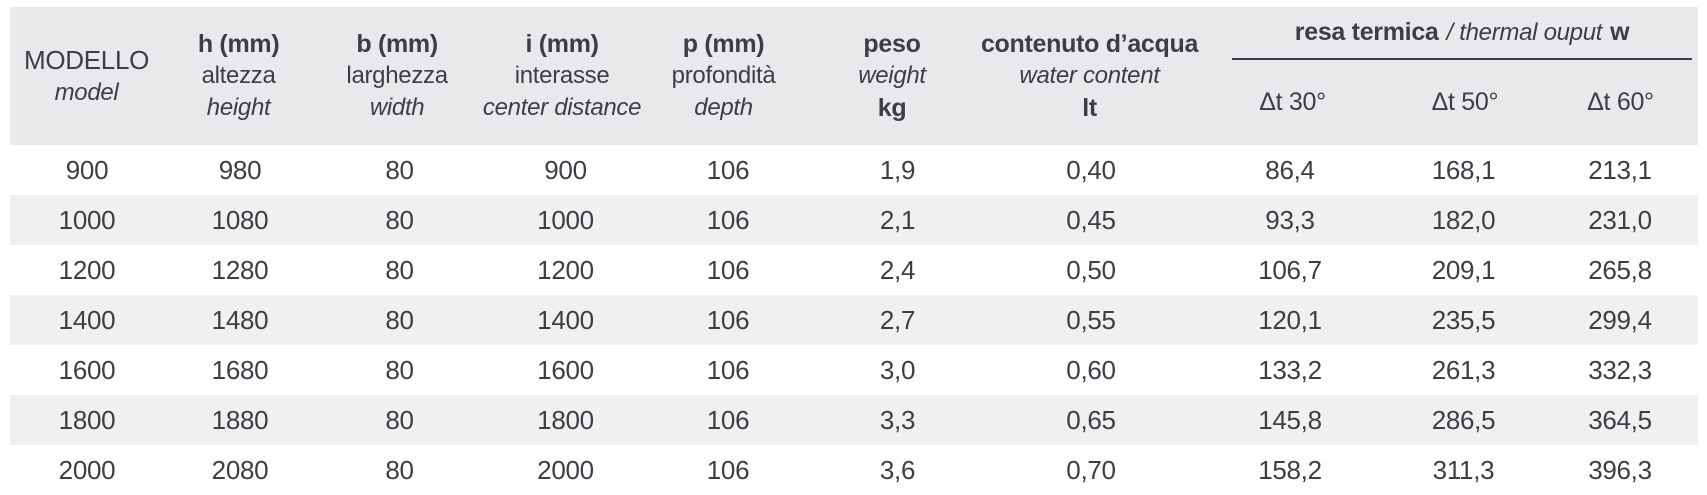  What do you see at coordinates (240, 219) in the screenshot?
I see `cell-h: 1080` at bounding box center [240, 219].